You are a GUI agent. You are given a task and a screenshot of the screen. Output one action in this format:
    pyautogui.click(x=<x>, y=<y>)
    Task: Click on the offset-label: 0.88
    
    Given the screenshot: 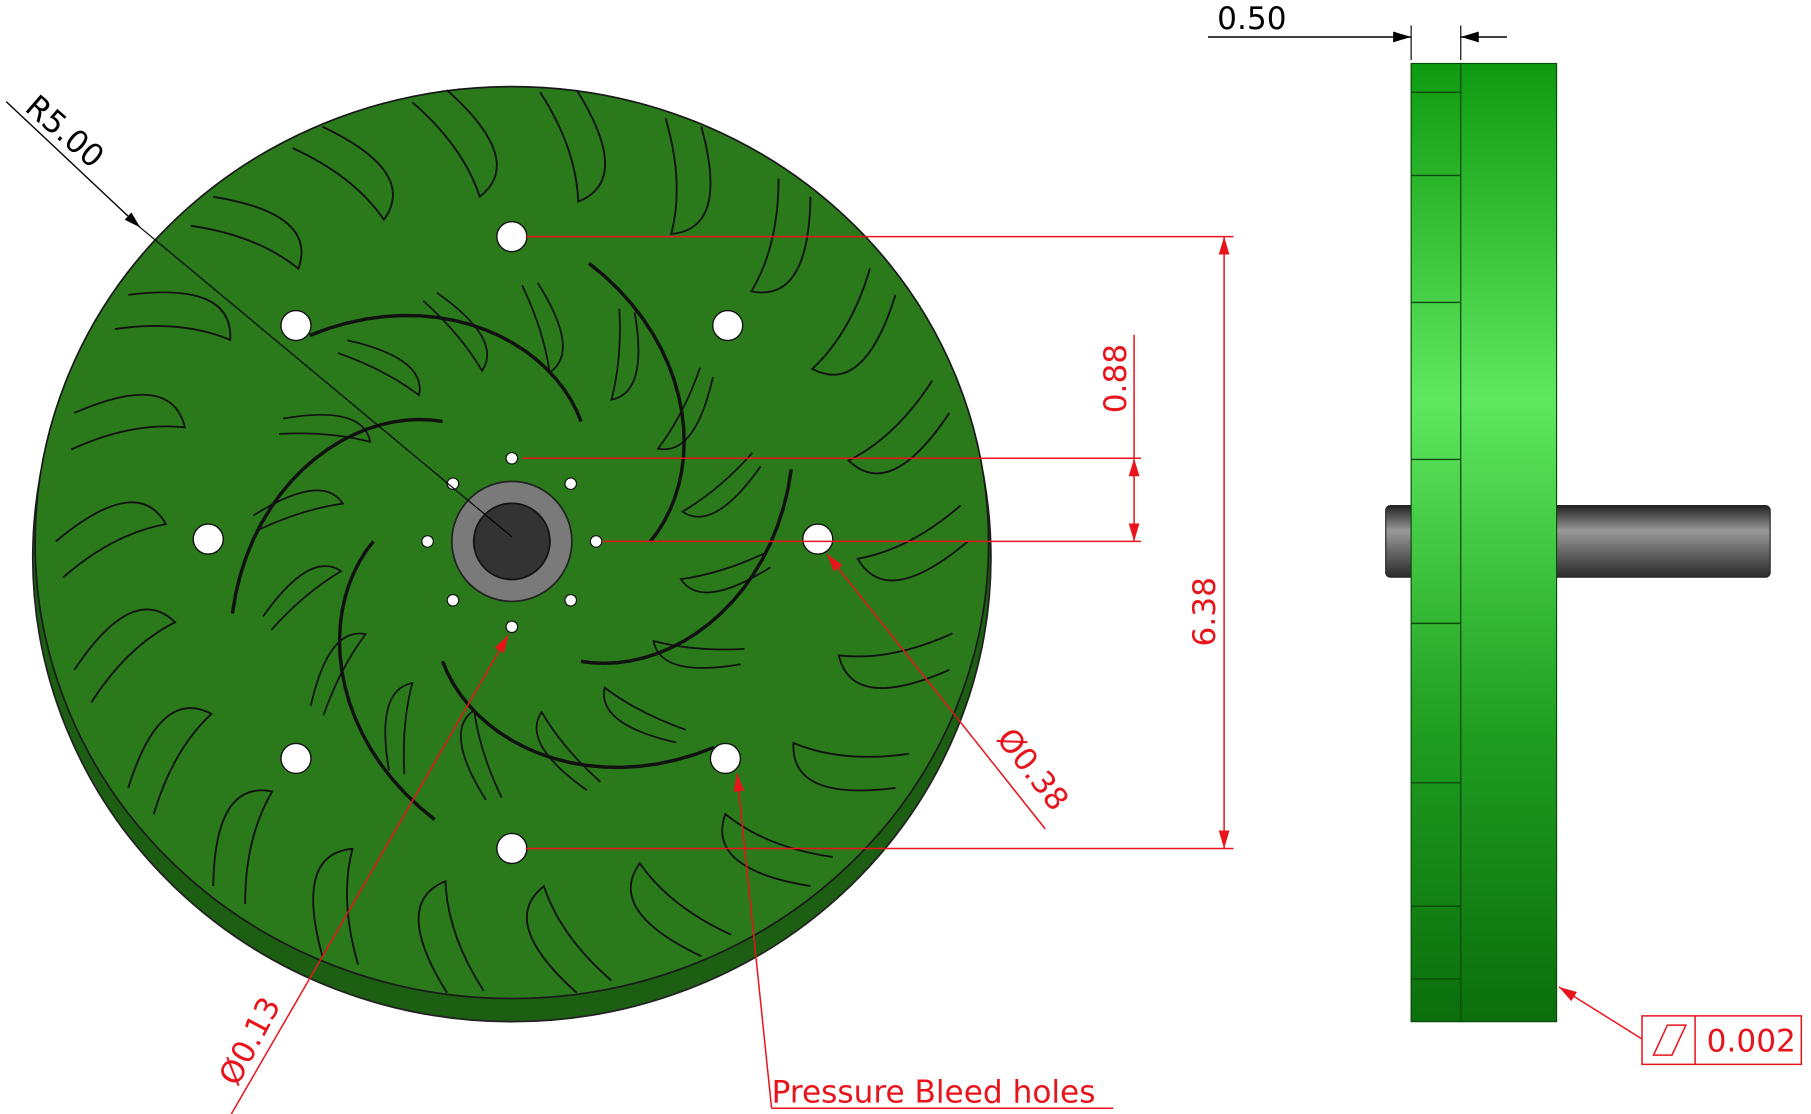 What is the action you would take?
    pyautogui.click(x=1116, y=378)
    